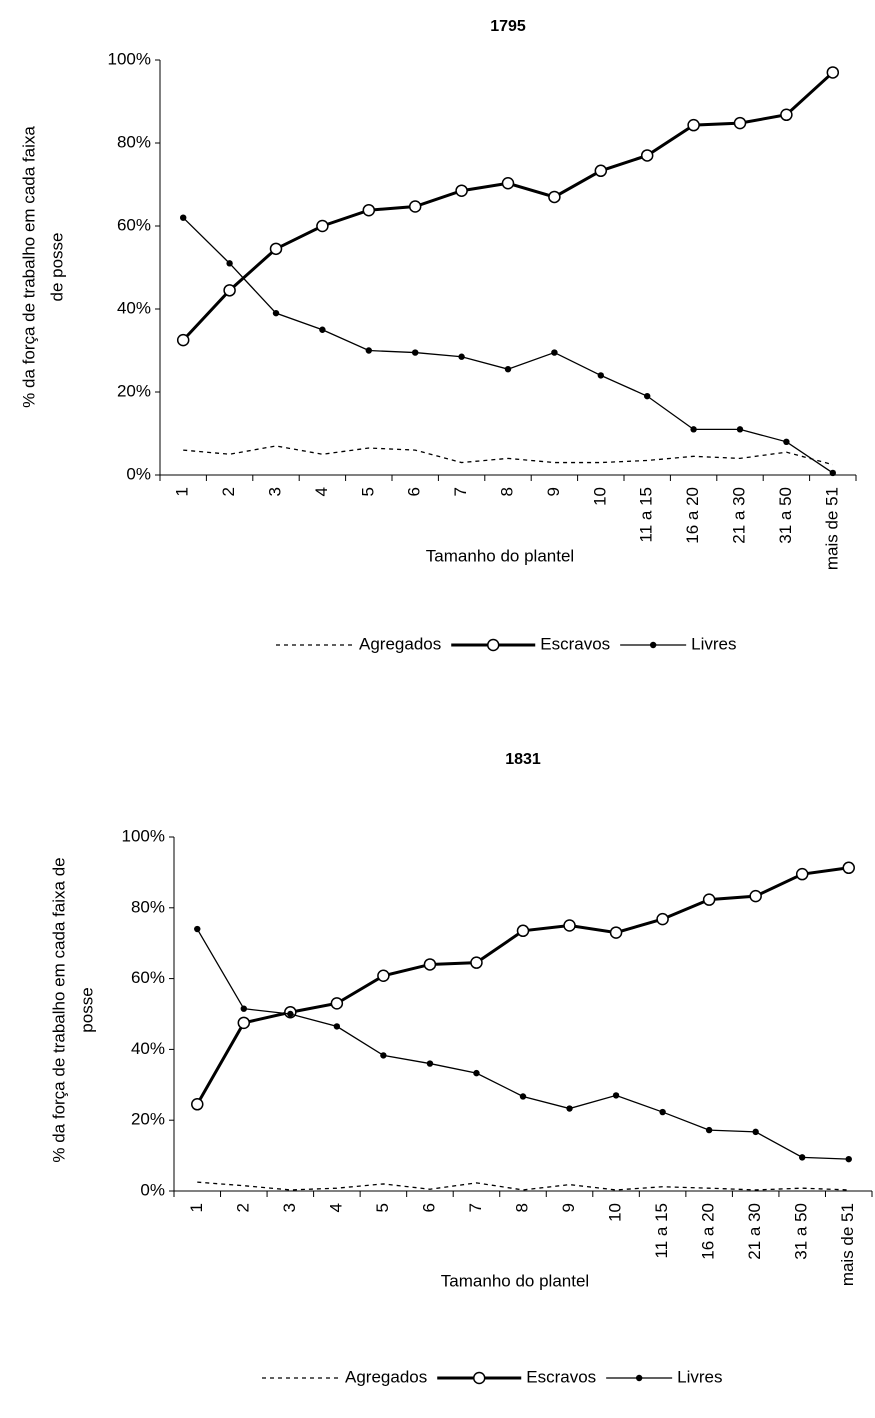 This screenshot has height=1418, width=875. Describe the element at coordinates (134, 307) in the screenshot. I see `y-tick-label: 40%` at that location.